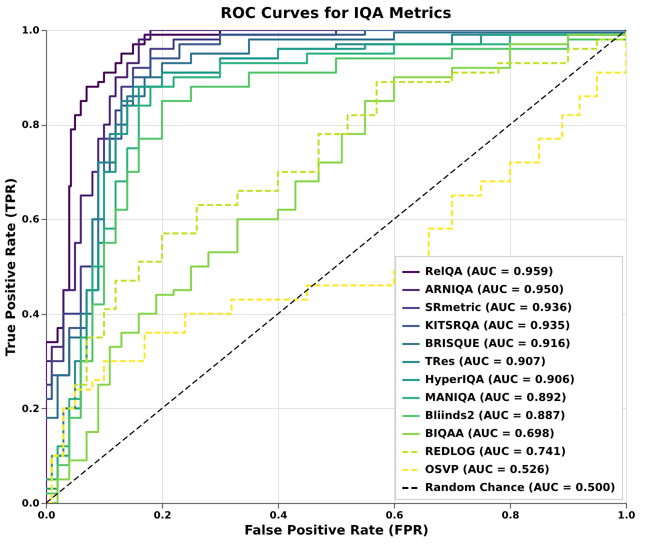 This screenshot has width=651, height=551. Describe the element at coordinates (520, 487) in the screenshot. I see `legend-label: Random Chance (AUC = 0.500)` at that location.